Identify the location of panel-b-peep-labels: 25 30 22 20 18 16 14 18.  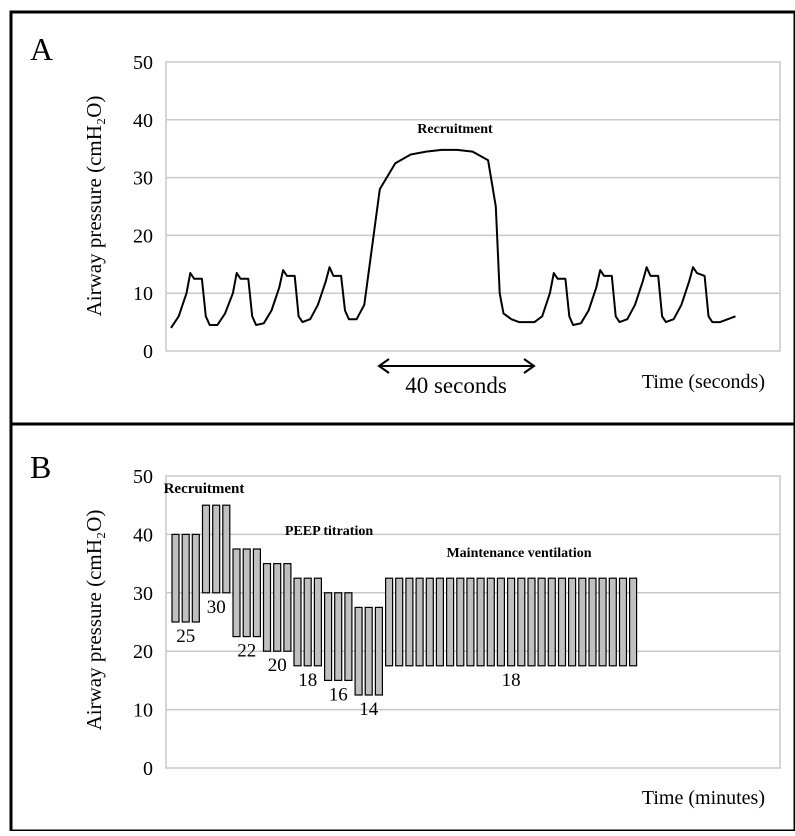
(348, 658).